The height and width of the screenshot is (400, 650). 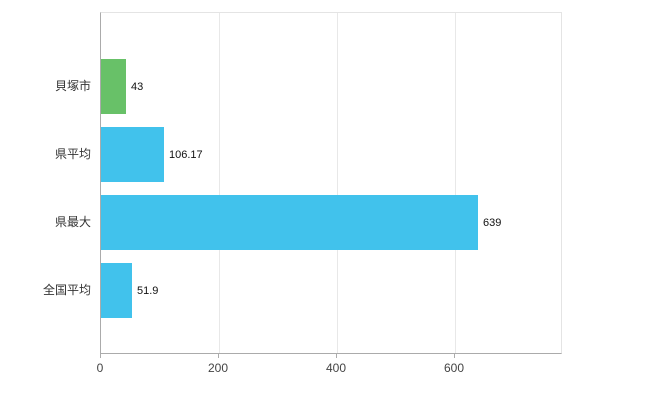 What do you see at coordinates (72, 221) in the screenshot?
I see `category-label: 県最大` at bounding box center [72, 221].